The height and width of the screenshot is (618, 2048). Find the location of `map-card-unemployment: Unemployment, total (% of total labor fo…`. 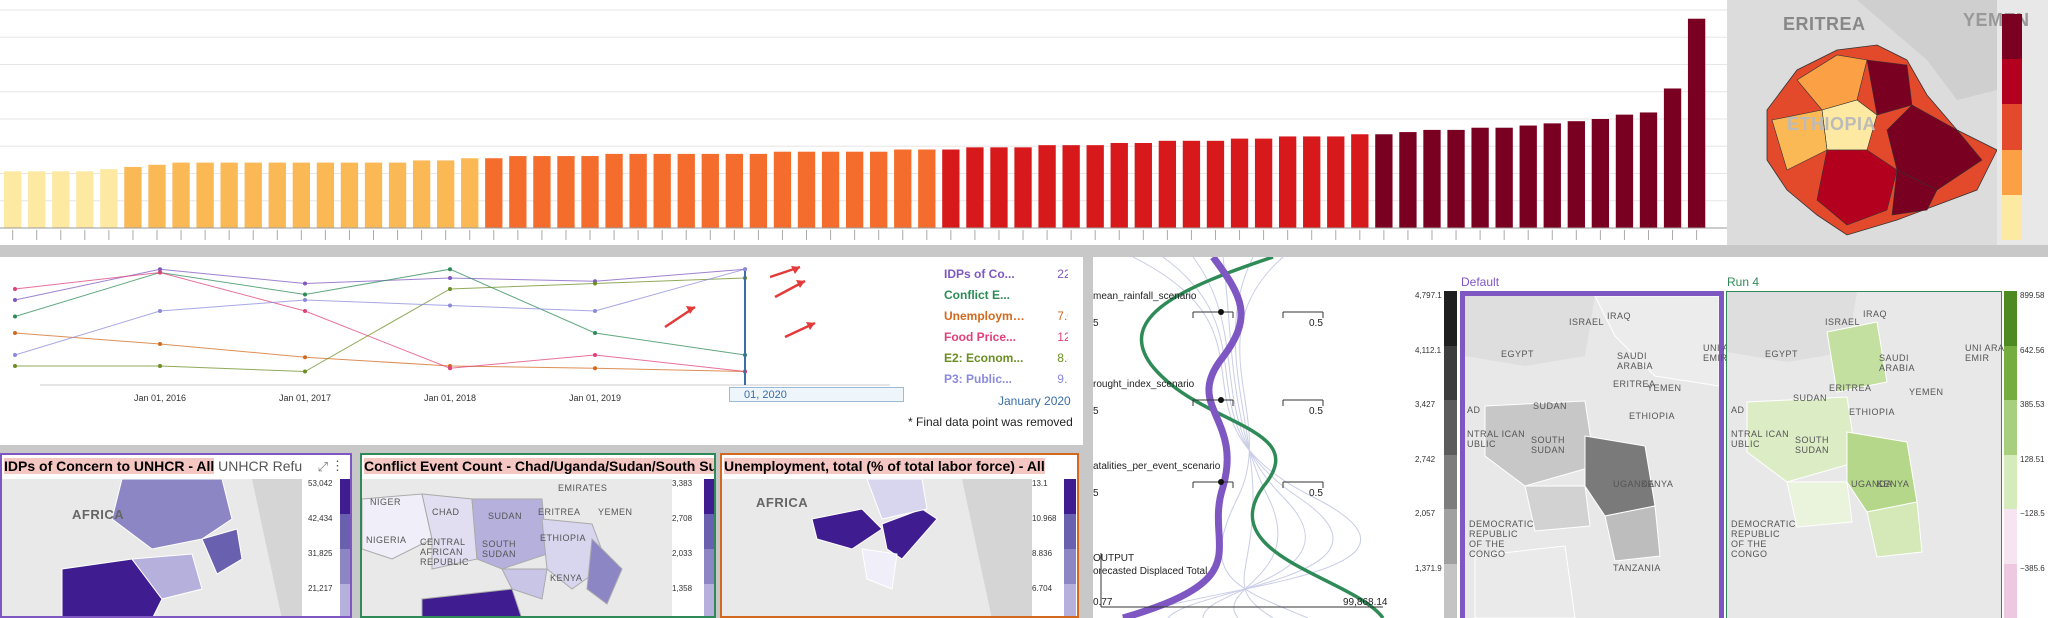

map-card-unemployment: Unemployment, total (% of total labor fo… is located at coordinates (899, 535).